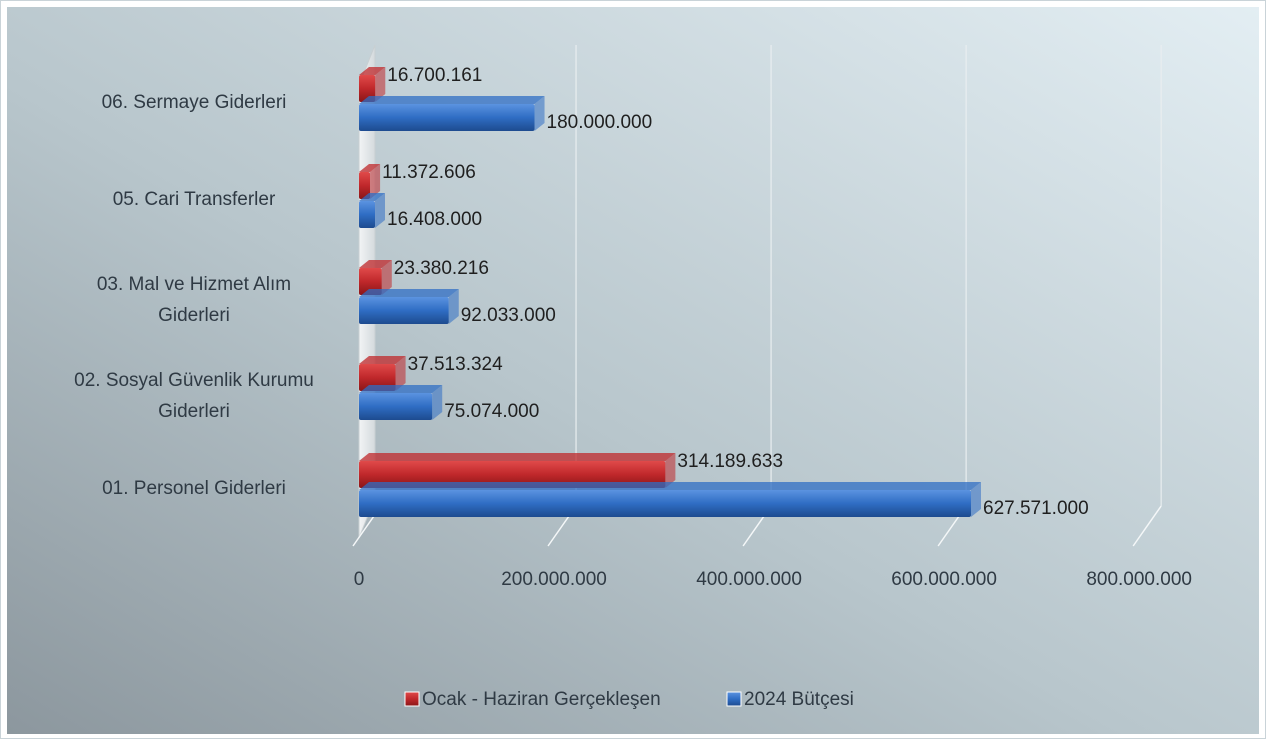 This screenshot has width=1266, height=740. Describe the element at coordinates (194, 199) in the screenshot. I see `category-label: 05. Cari Transferler` at that location.